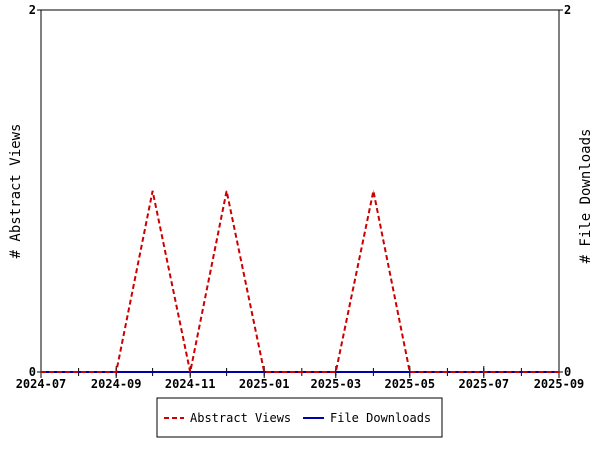 Image resolution: width=600 pixels, height=450 pixels. What do you see at coordinates (380, 418) in the screenshot?
I see `legend-label-file-downloads: File Downloads` at bounding box center [380, 418].